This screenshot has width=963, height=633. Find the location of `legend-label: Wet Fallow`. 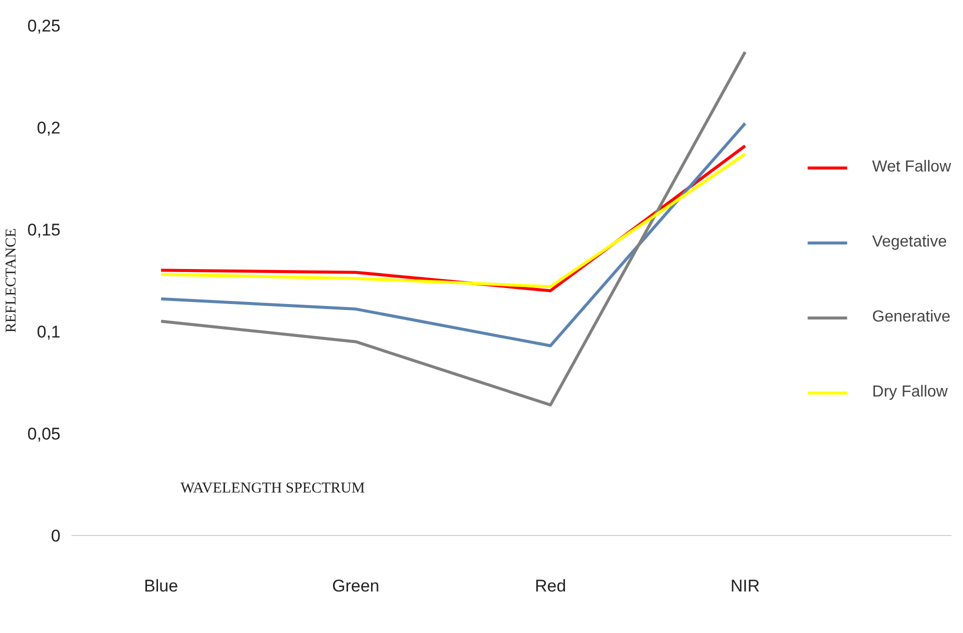

legend-label: Wet Fallow is located at coordinates (911, 167).